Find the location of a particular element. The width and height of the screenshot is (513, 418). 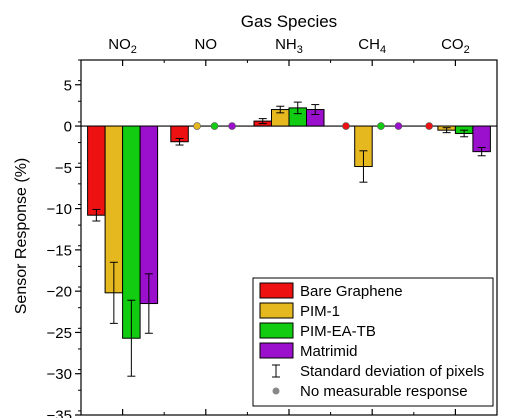

category-label: NH3 is located at coordinates (289, 46).